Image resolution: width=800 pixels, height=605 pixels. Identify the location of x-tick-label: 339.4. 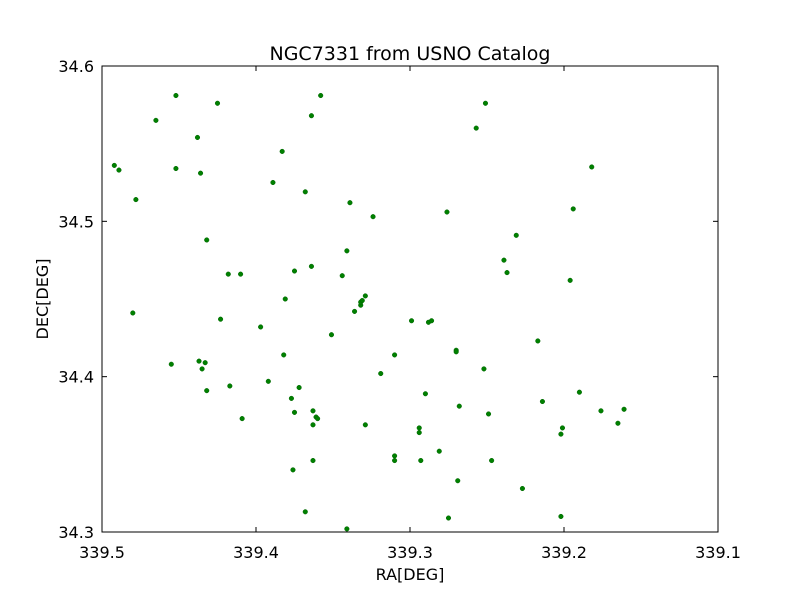
(256, 552).